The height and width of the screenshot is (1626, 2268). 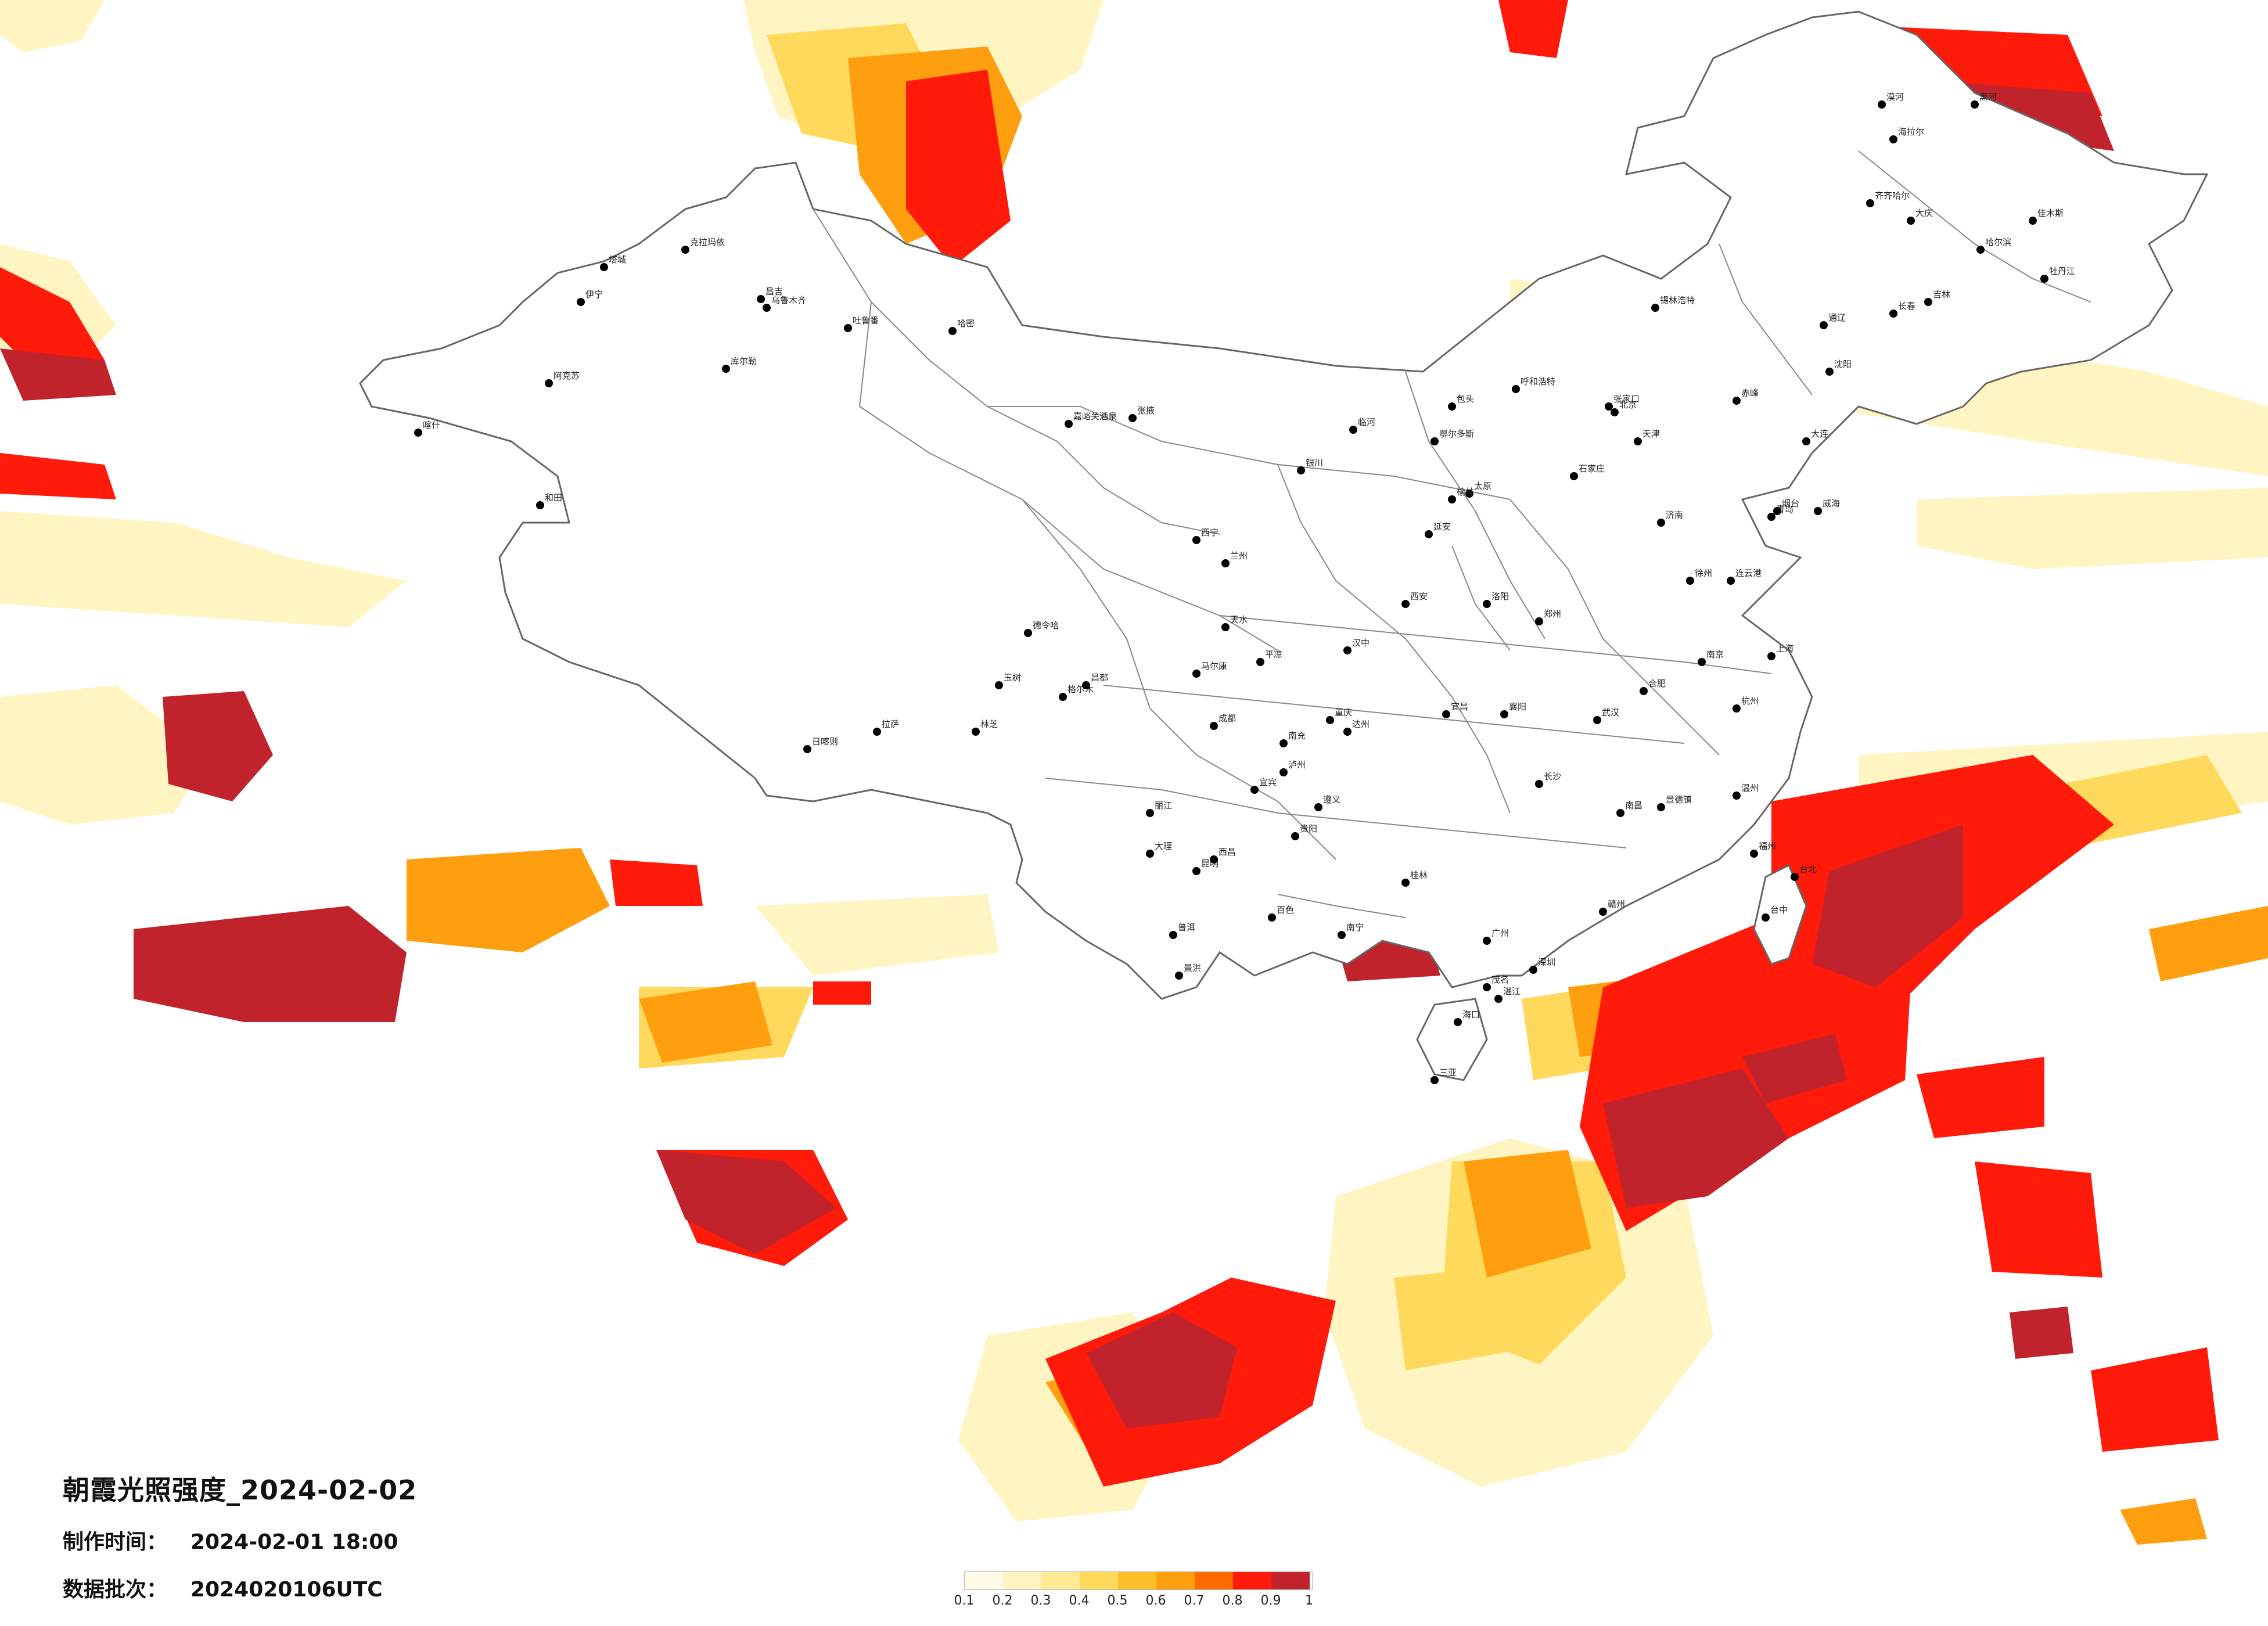 I want to click on legend-tick-label: 0.8, so click(x=1232, y=1600).